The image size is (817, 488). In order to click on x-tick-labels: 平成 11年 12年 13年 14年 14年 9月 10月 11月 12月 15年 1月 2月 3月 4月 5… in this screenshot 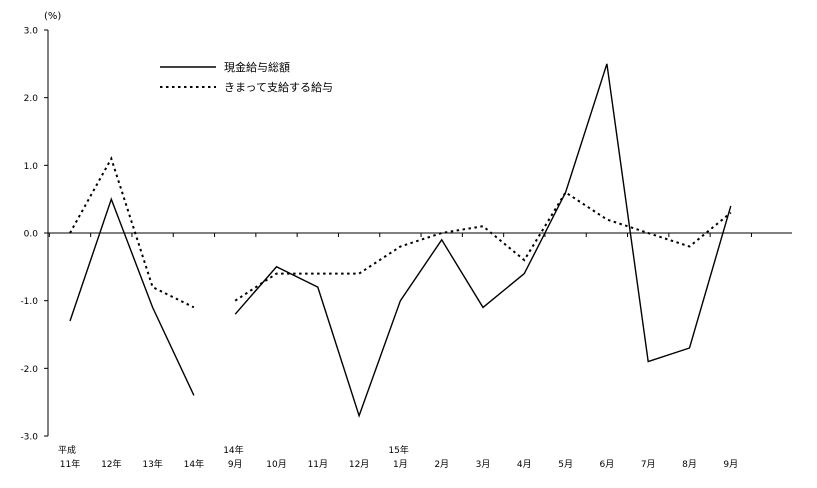, I will do `click(398, 457)`.